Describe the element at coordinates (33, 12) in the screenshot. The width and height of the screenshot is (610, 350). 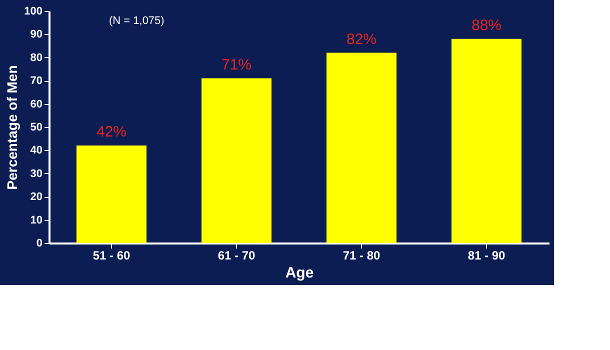
I see `y-tick-label: 100` at that location.